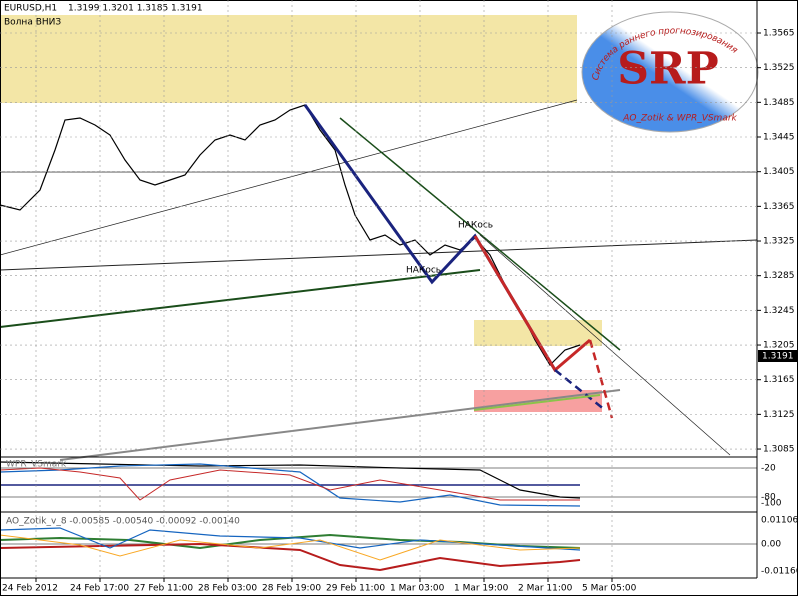 This screenshot has width=798, height=596. What do you see at coordinates (609, 589) in the screenshot?
I see `time-label: 5 Mar 05:00` at bounding box center [609, 589].